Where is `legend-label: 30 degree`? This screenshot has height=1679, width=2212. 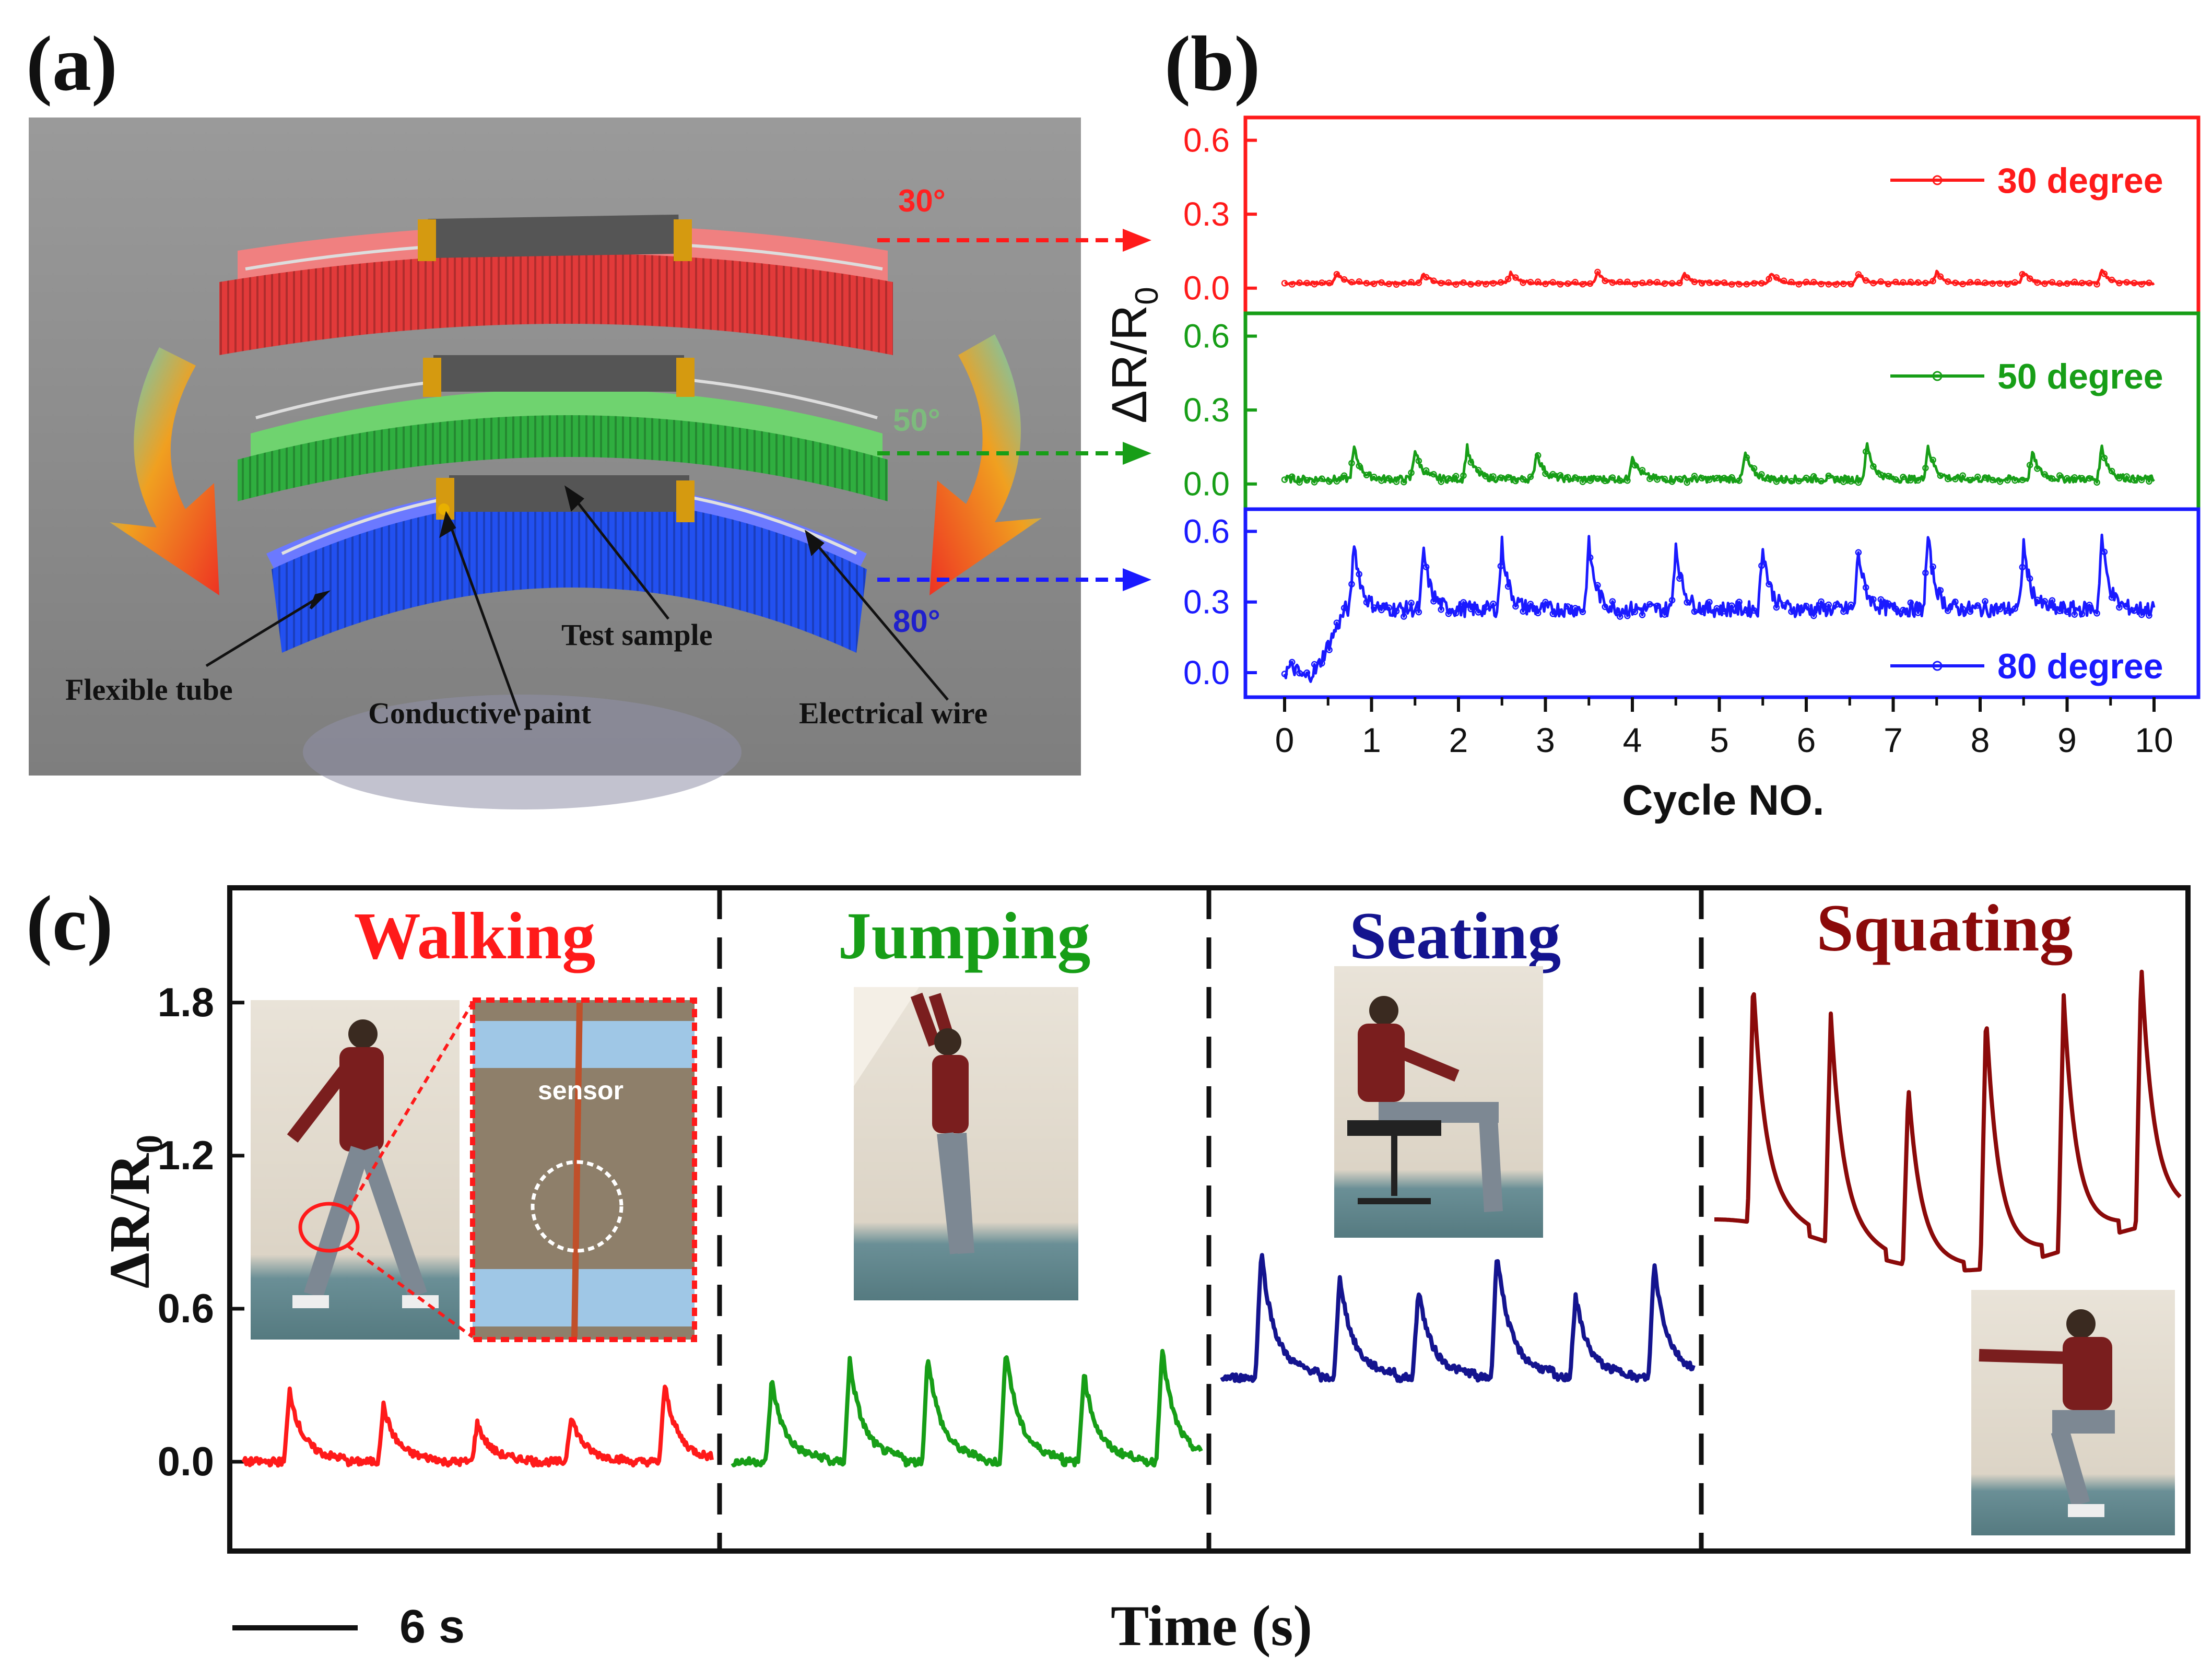 legend-label: 30 degree is located at coordinates (2080, 181).